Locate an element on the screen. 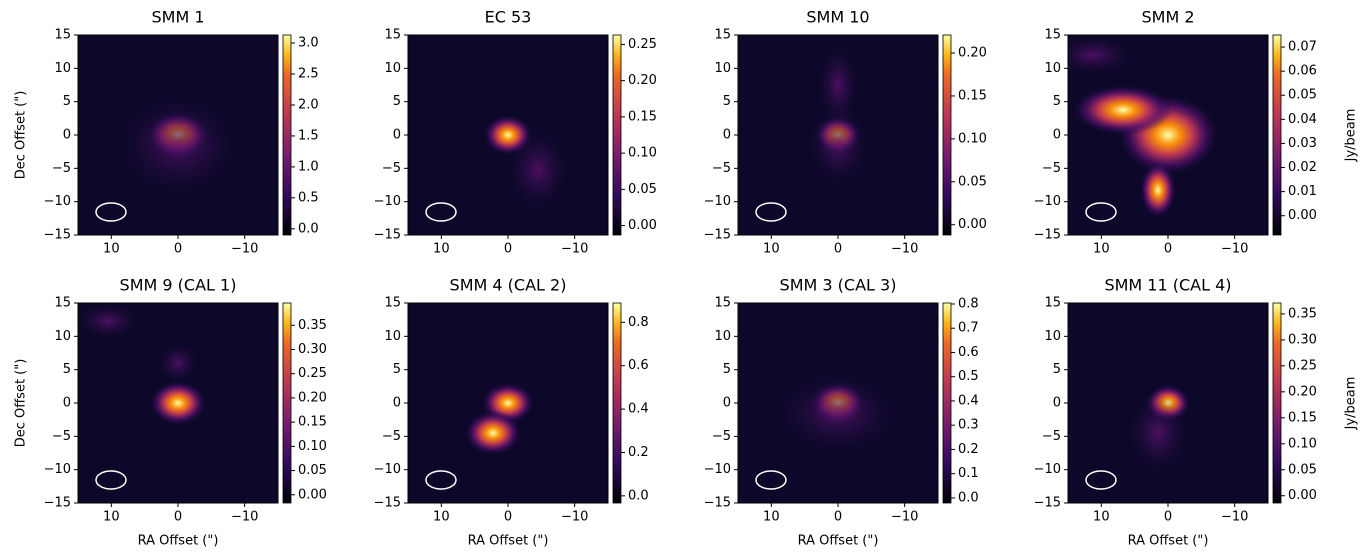  colorbar-tick-label: 0.07 is located at coordinates (1302, 47).